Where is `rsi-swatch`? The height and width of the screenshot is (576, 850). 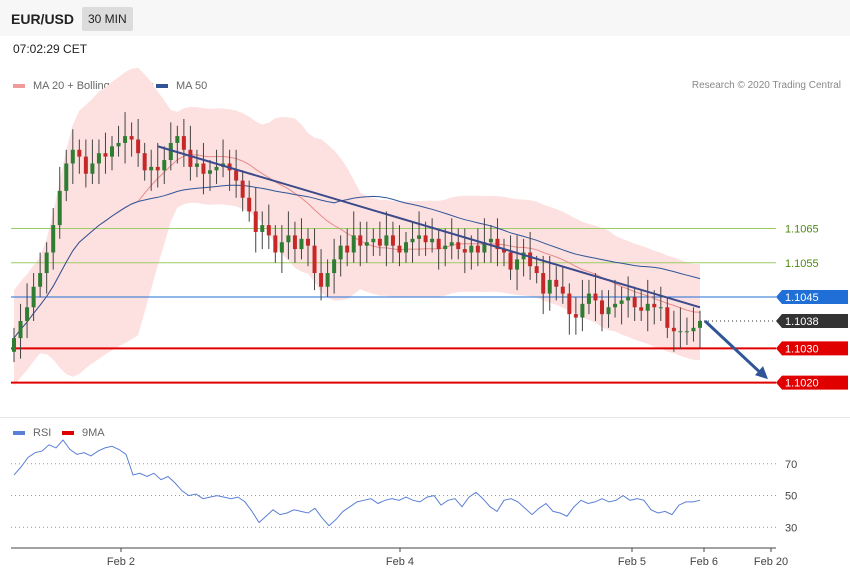
rsi-swatch is located at coordinates (19, 433).